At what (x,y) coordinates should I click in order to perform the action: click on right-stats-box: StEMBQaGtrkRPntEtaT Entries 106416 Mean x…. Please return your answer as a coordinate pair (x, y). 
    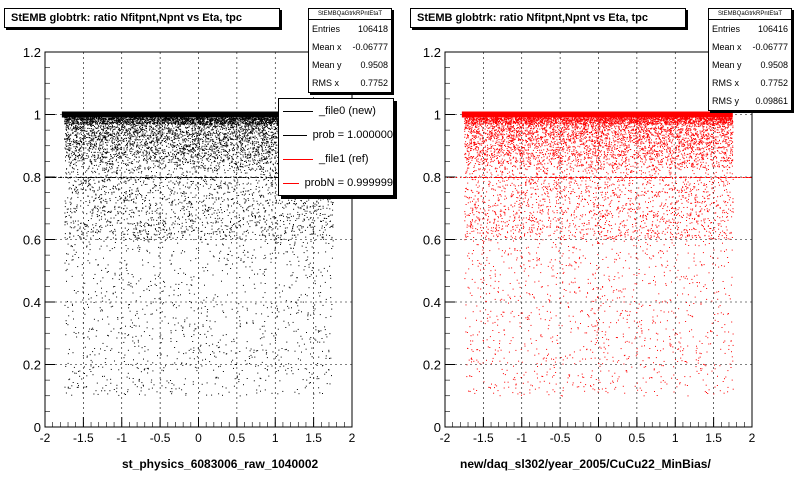
    Looking at the image, I should click on (750, 59).